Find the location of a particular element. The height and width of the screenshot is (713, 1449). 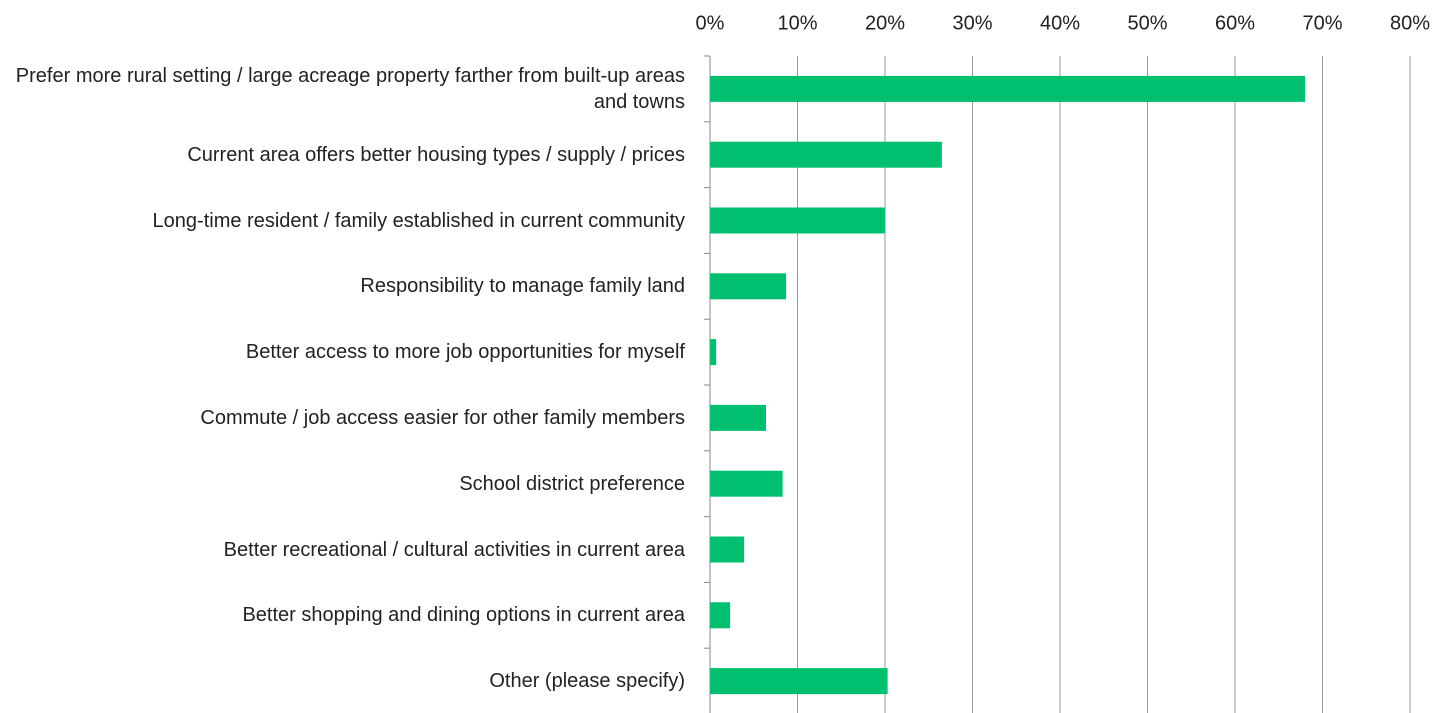

x-tick-label: 20% is located at coordinates (885, 23).